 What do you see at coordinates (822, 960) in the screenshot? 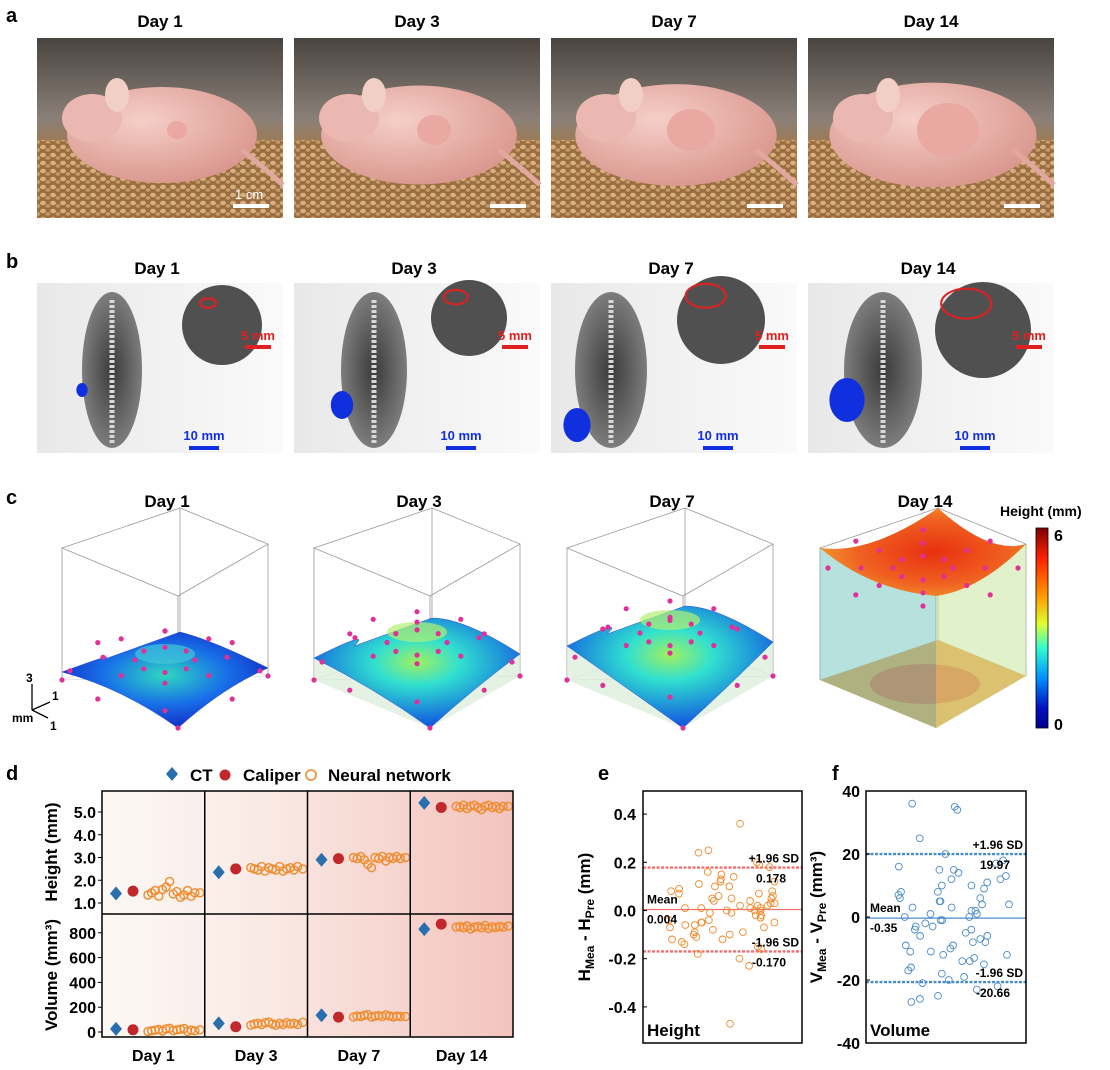
I see `label-part: Mea` at bounding box center [822, 960].